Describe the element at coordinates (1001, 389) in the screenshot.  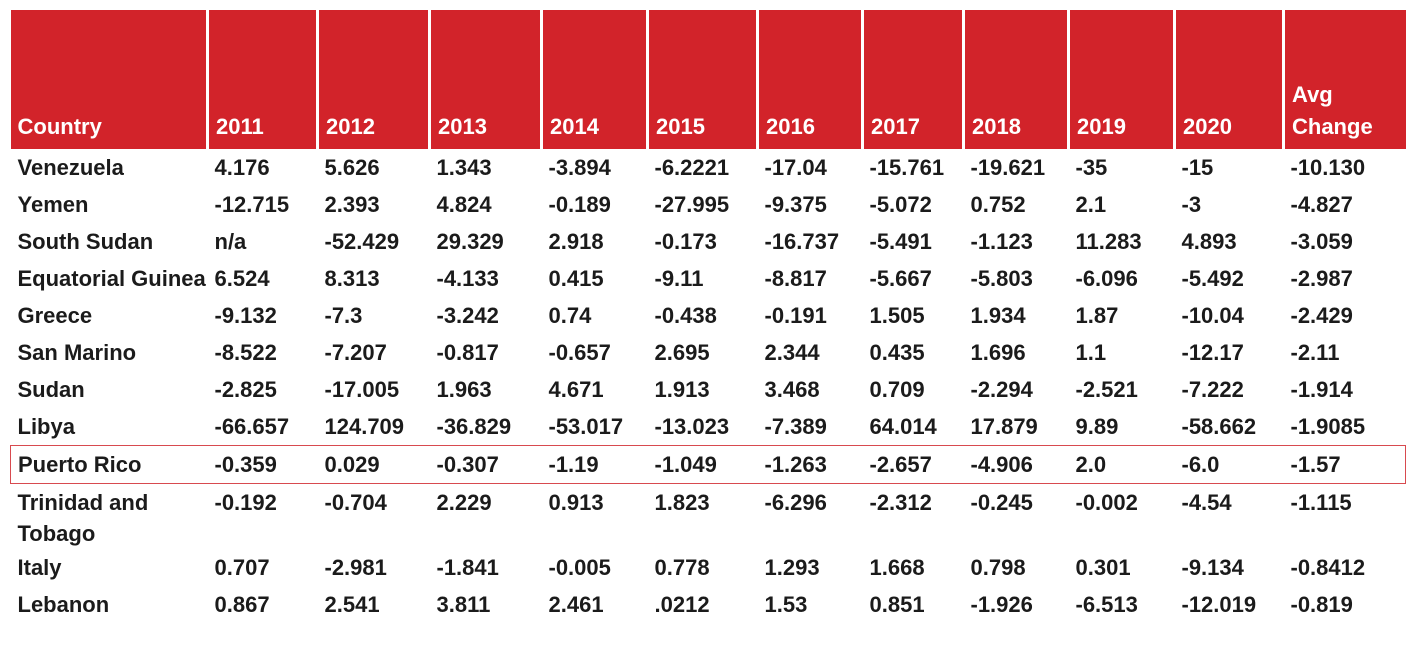
I see `value-cell: -2.294` at that location.